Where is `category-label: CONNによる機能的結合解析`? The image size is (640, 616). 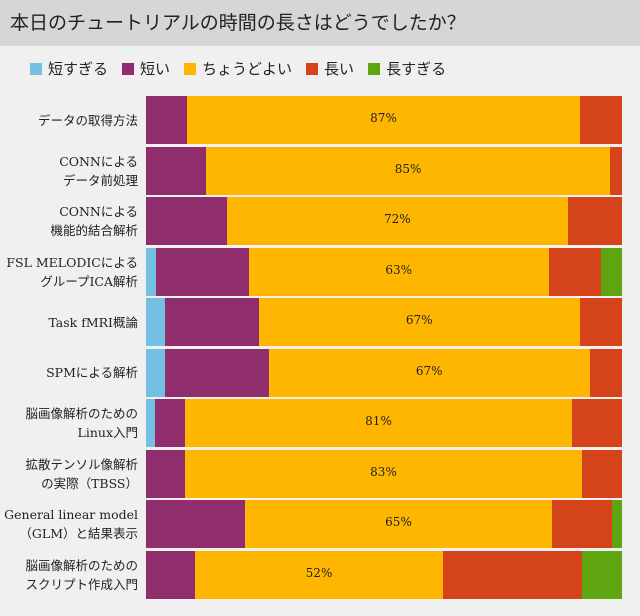 category-label: CONNによる機能的結合解析 is located at coordinates (69, 221).